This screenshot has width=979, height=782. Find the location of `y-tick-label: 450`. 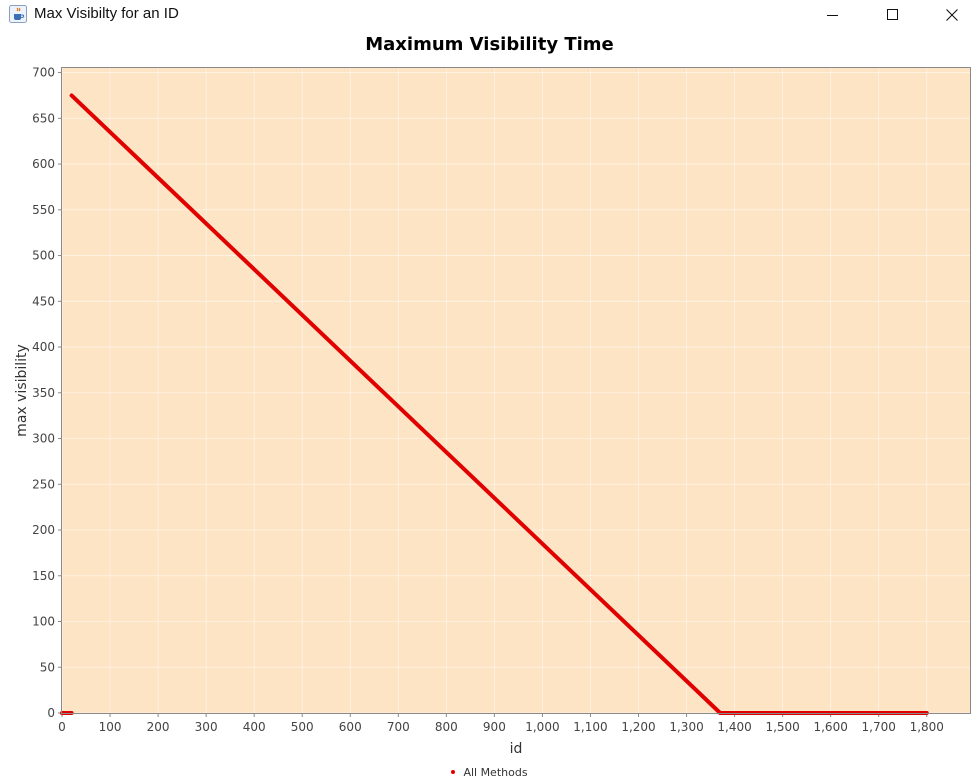

y-tick-label: 450 is located at coordinates (43, 301).